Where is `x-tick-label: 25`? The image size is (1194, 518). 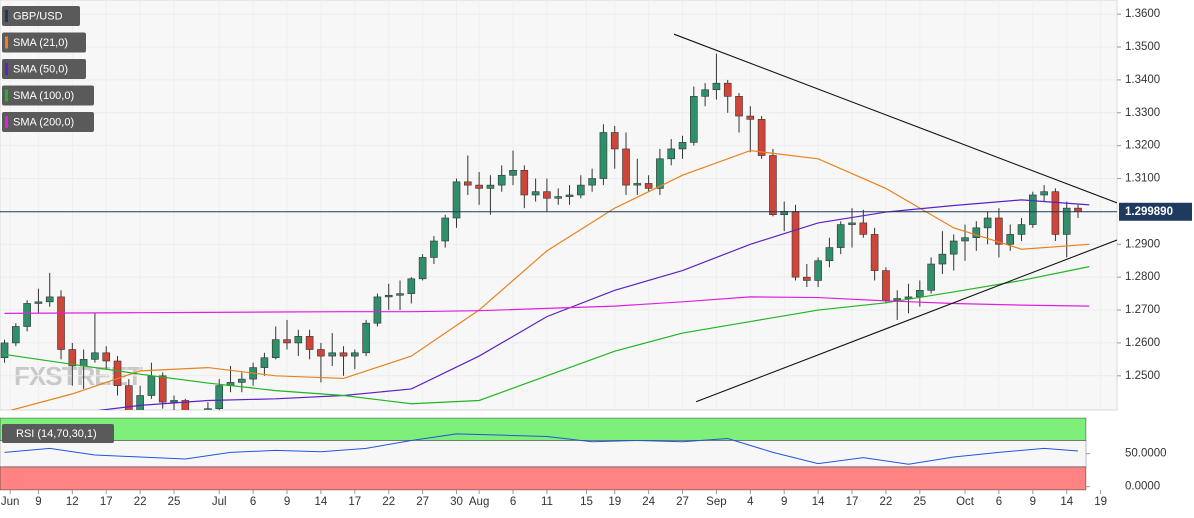 x-tick-label: 25 is located at coordinates (174, 502).